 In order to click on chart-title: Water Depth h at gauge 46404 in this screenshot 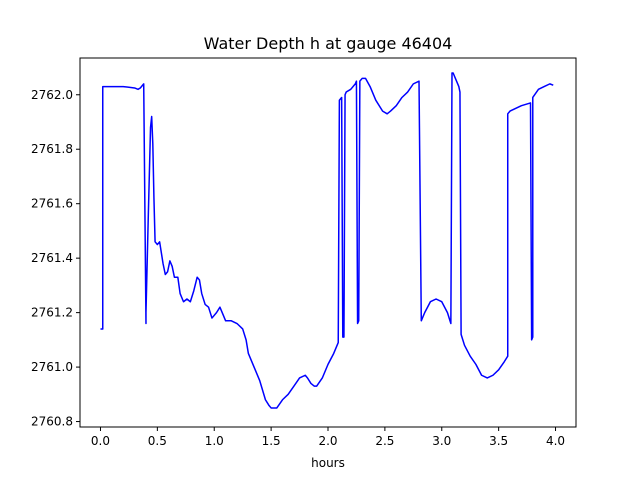, I will do `click(328, 43)`.